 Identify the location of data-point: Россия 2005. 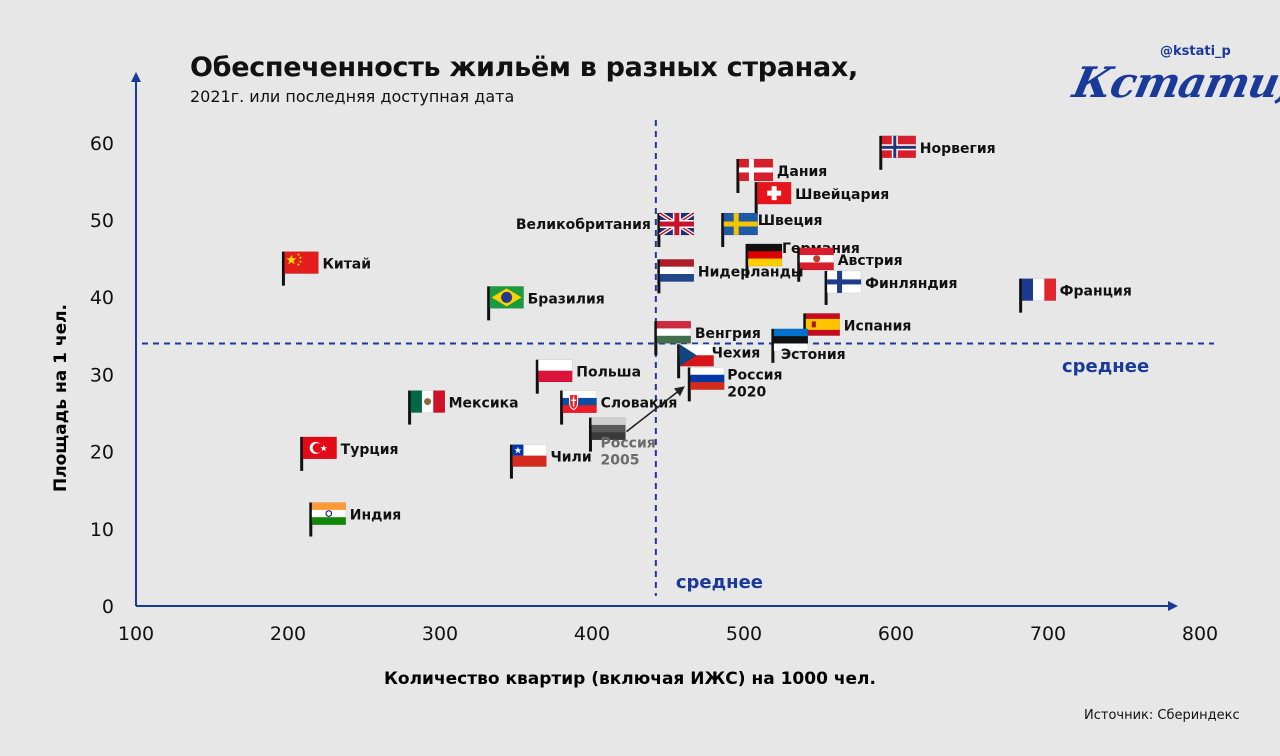
(622, 443).